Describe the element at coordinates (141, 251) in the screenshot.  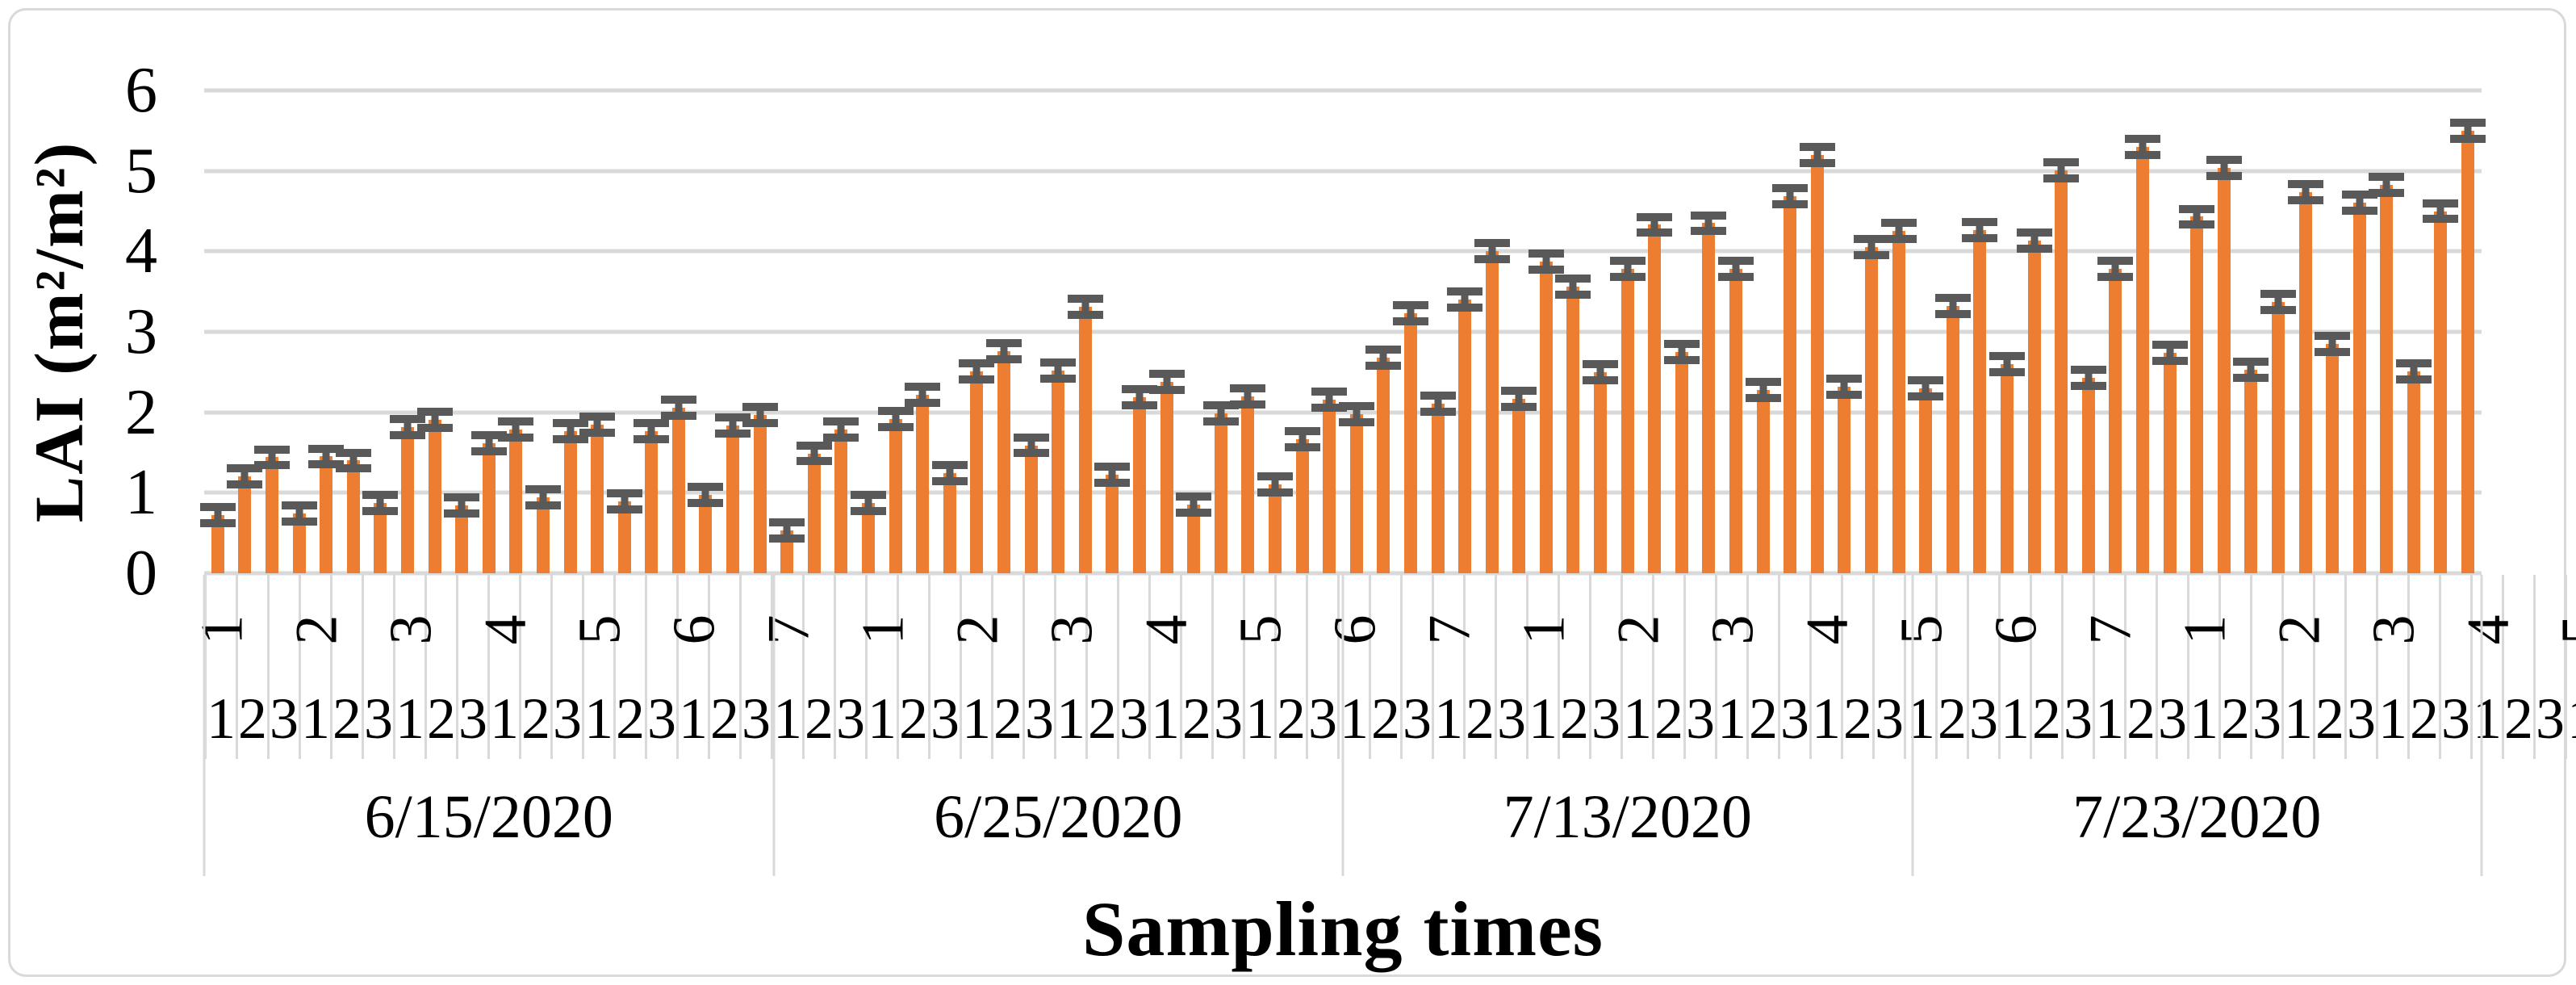
I see `y-tick-label: 4` at that location.